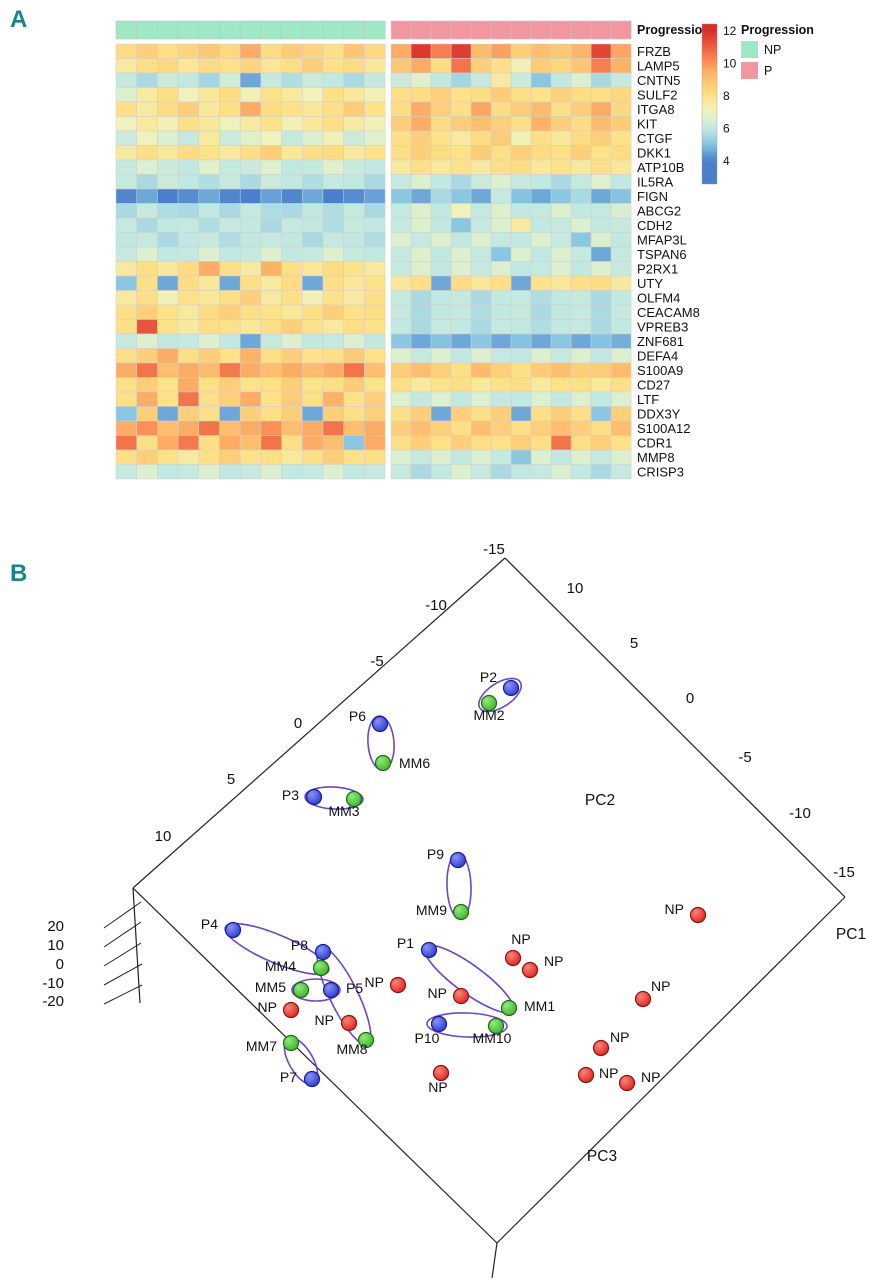  Describe the element at coordinates (660, 167) in the screenshot. I see `gene-label: ATP10B` at that location.